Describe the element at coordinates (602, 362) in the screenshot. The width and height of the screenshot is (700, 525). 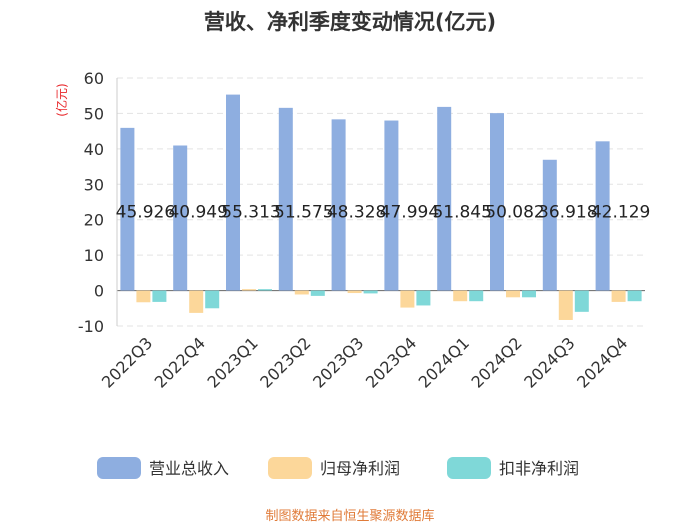
I see `x-tick-label: 2024Q4` at that location.